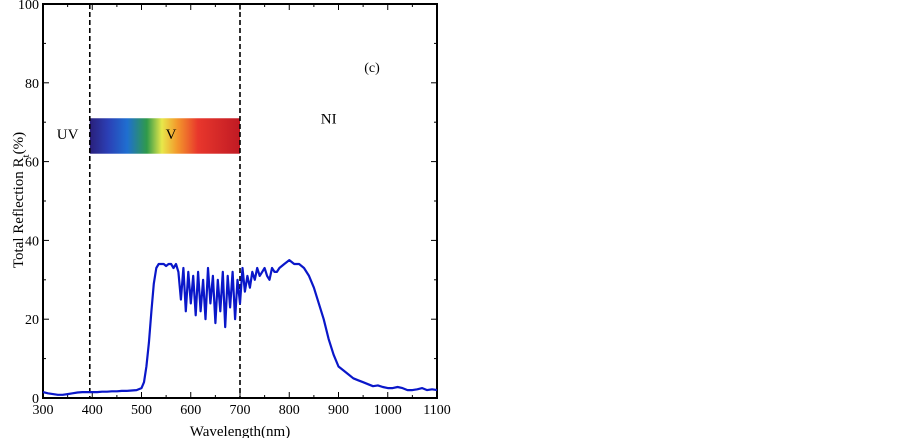 This screenshot has width=903, height=438. Describe the element at coordinates (190, 410) in the screenshot. I see `x-tick-label: 600` at that location.